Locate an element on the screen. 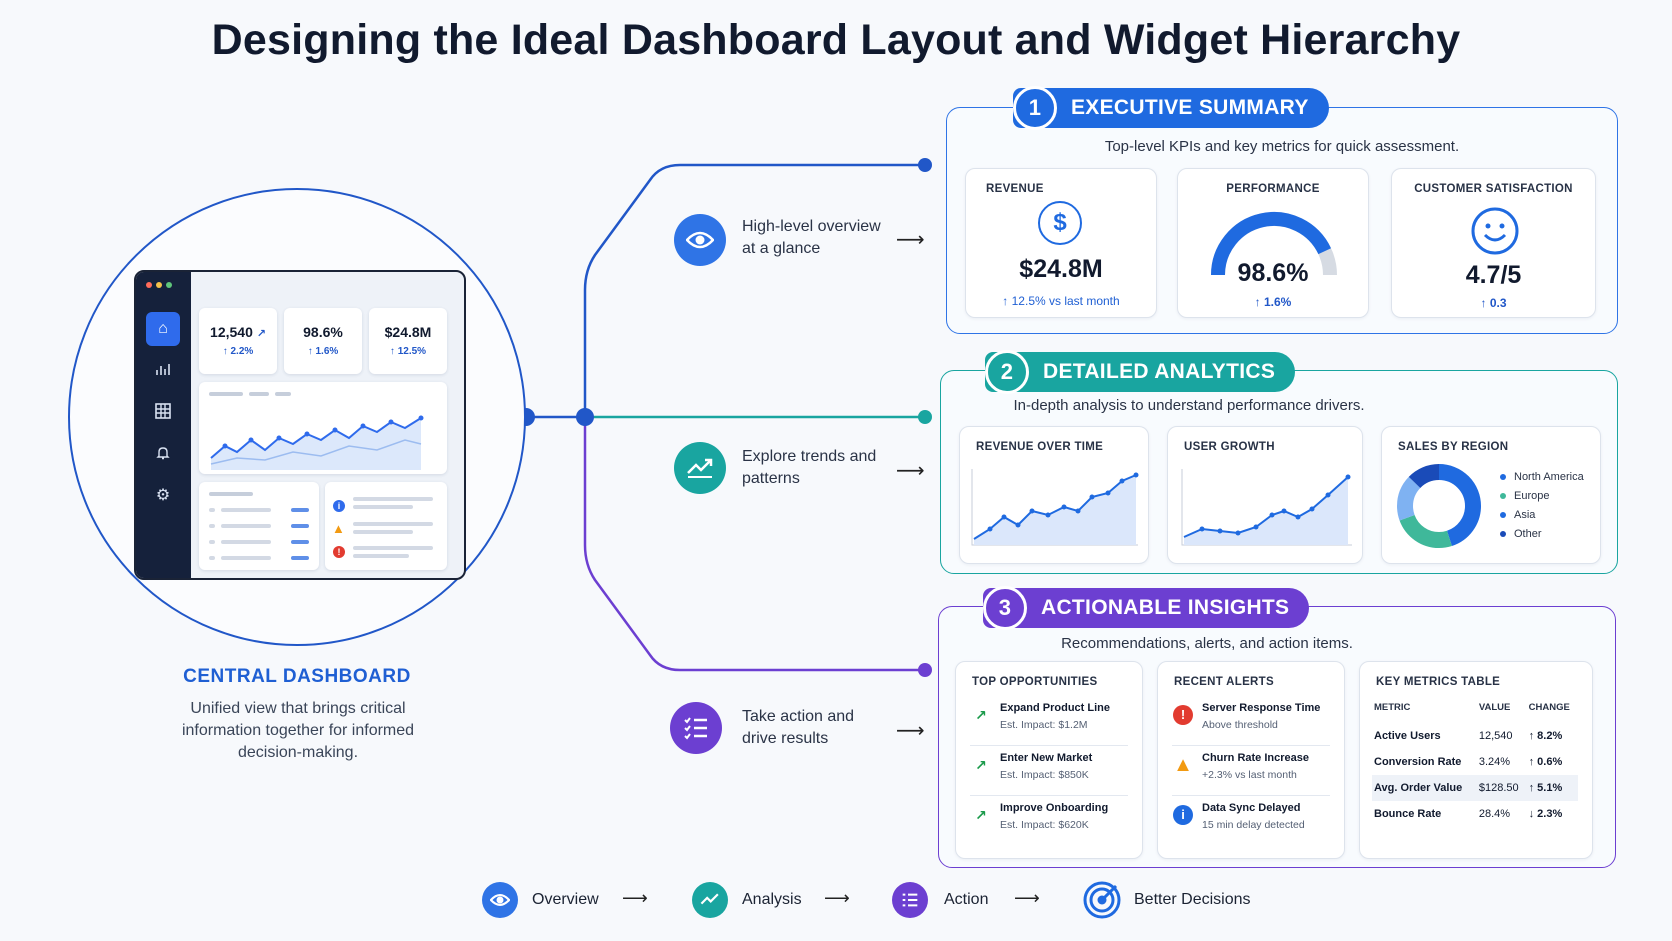  executive-summary-badge: 1 EXECUTIVE SUMMARY is located at coordinates (1171, 108).